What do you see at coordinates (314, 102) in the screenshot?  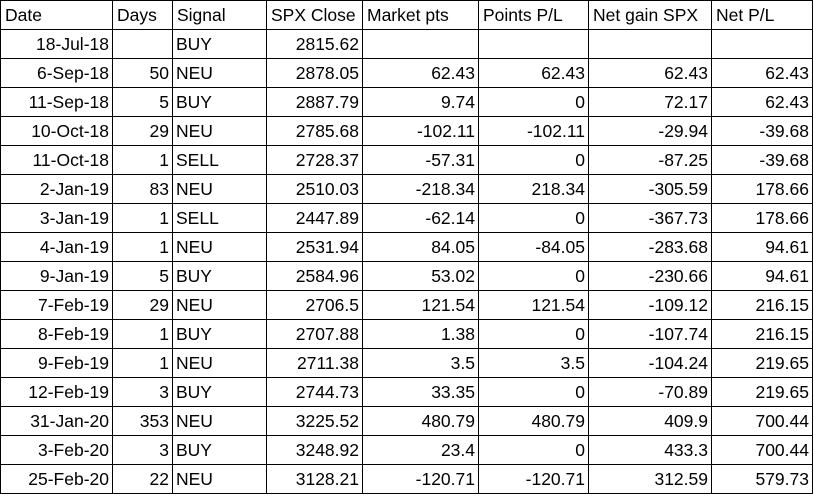 I see `cell-spx-close: 2887.79` at bounding box center [314, 102].